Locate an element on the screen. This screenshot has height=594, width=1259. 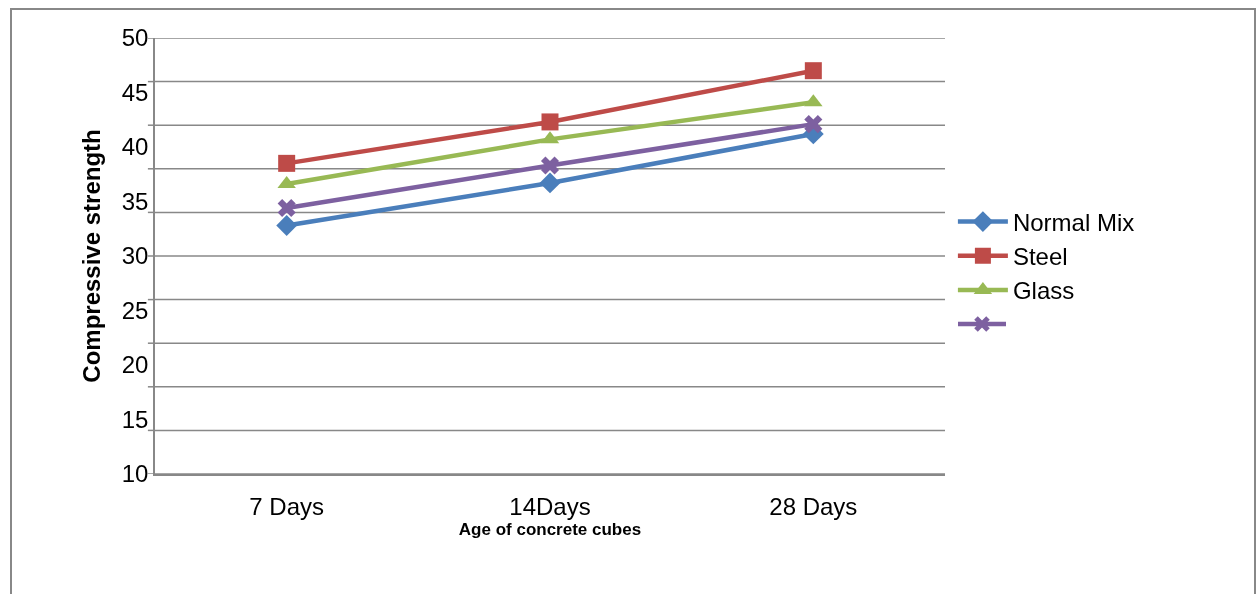
y-tick-label: 25 is located at coordinates (135, 310).